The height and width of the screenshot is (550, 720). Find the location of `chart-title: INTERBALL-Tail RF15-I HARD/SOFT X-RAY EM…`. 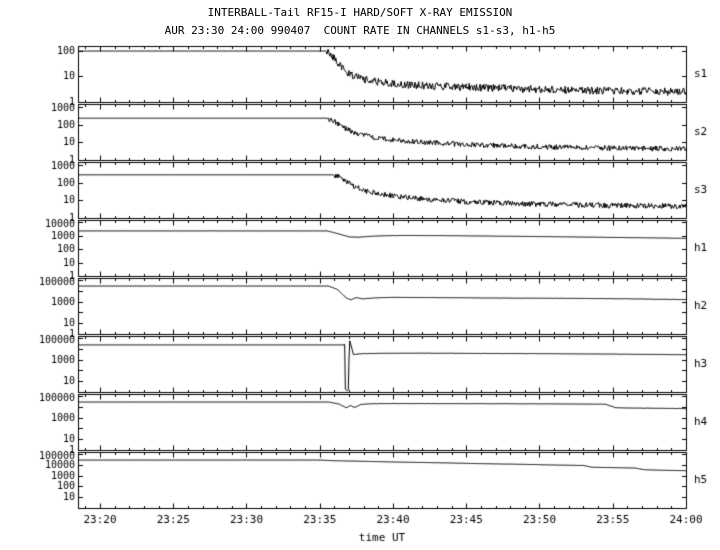

chart-title: INTERBALL-Tail RF15-I HARD/SOFT X-RAY EM… is located at coordinates (360, 12).